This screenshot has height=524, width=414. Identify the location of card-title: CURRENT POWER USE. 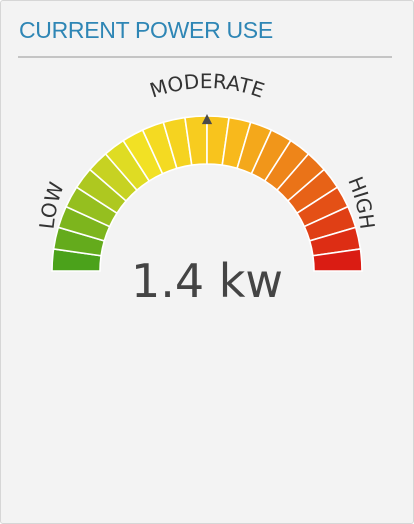
(146, 30).